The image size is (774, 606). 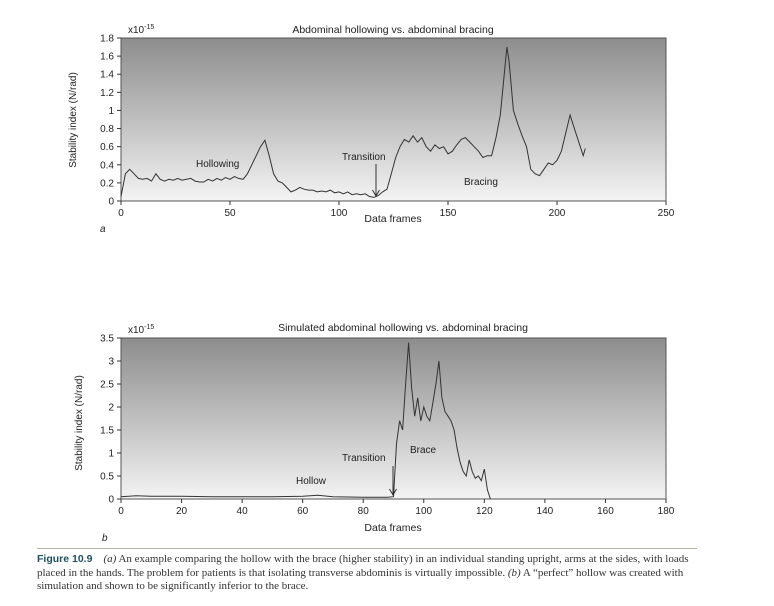 I want to click on chart-b-x-tick-label: 100, so click(x=423, y=511).